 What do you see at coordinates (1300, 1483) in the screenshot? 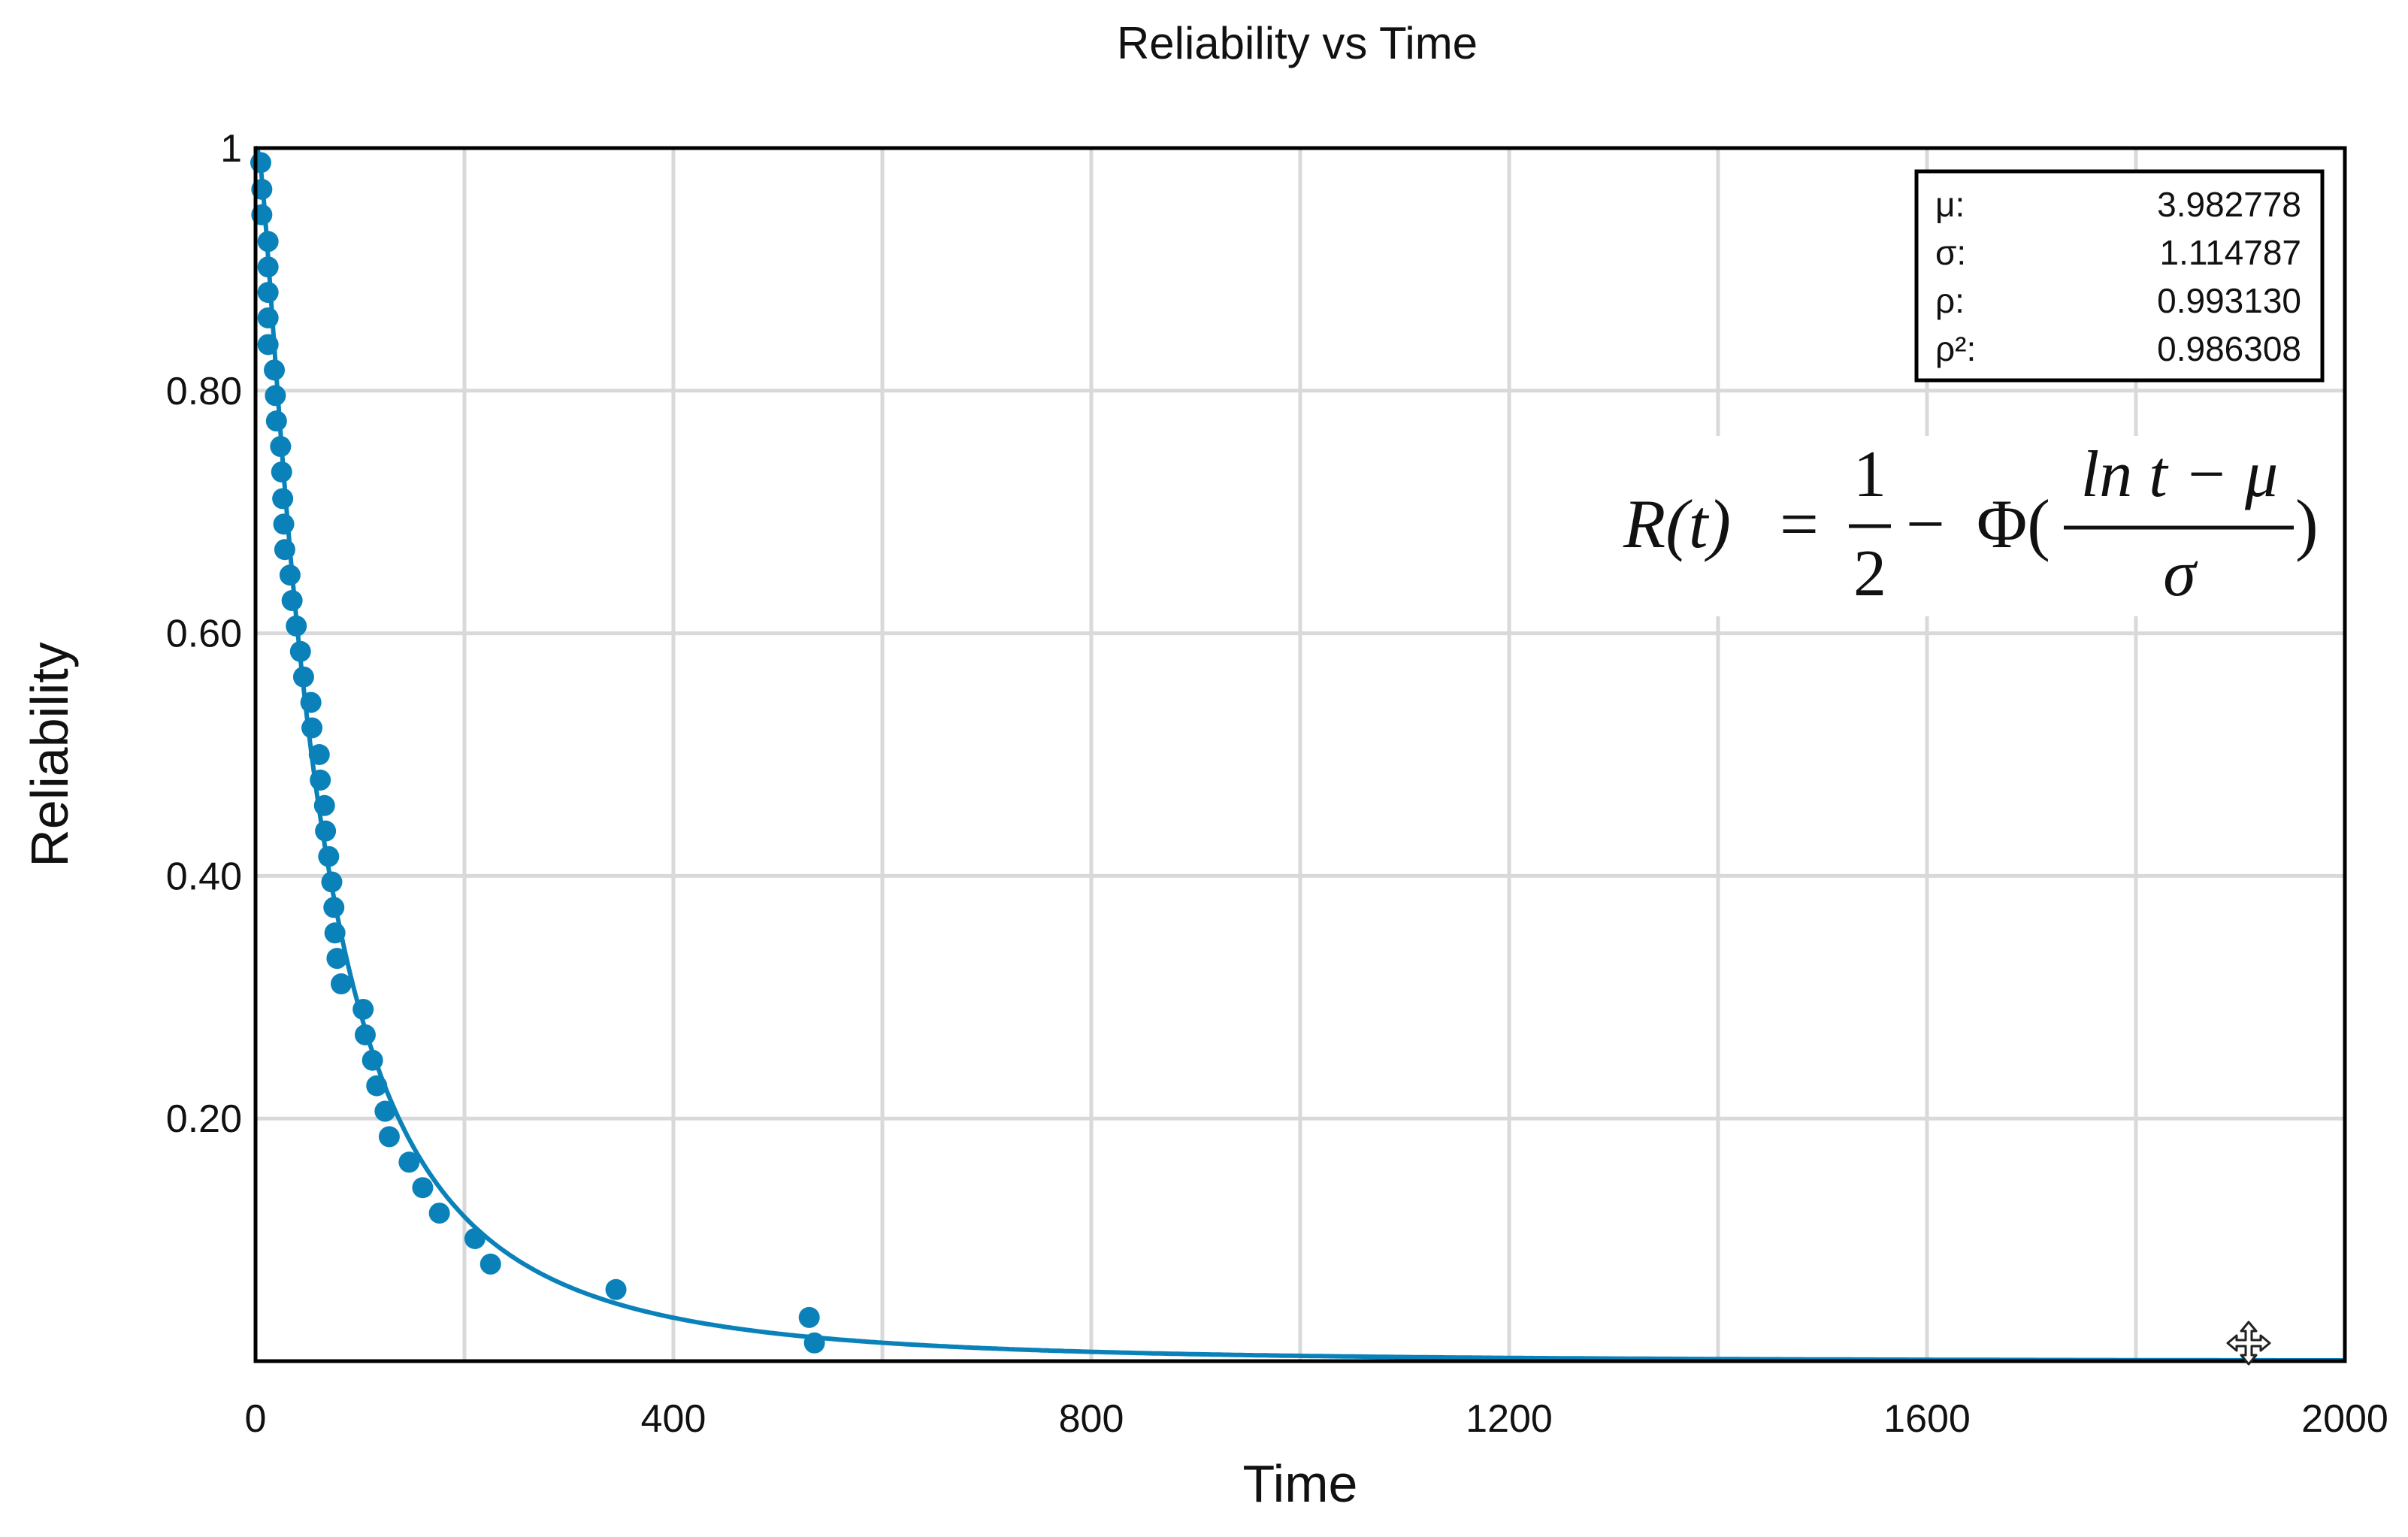
I see `x-axis-label: Time` at bounding box center [1300, 1483].